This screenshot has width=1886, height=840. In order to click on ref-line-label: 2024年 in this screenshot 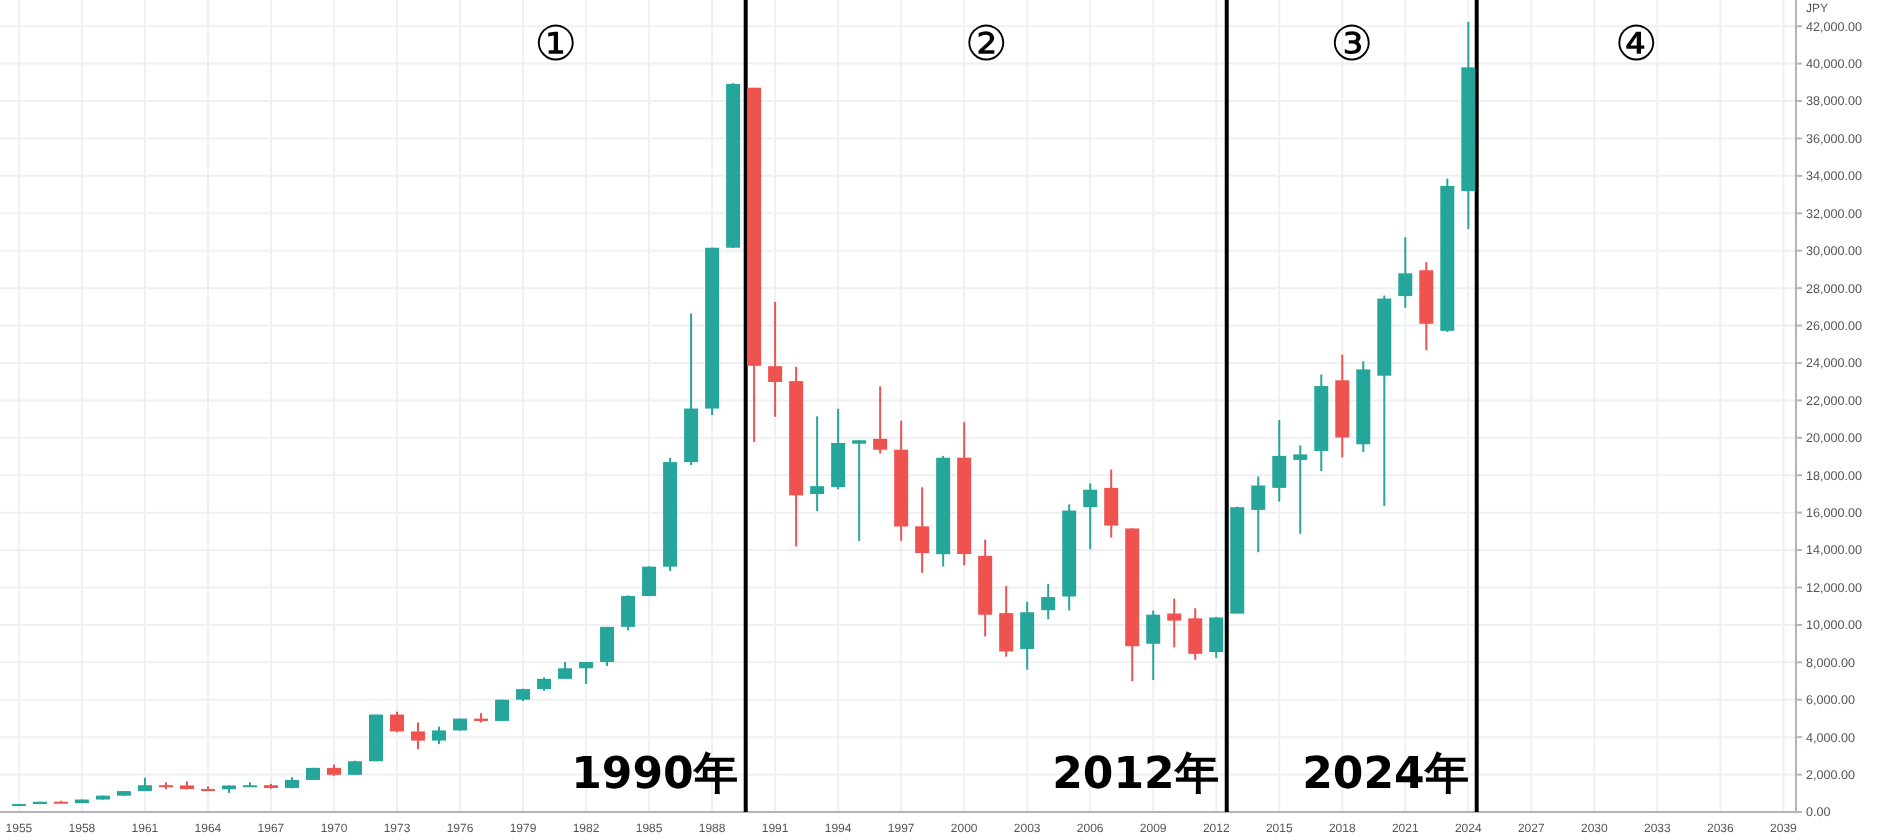, I will do `click(1385, 775)`.